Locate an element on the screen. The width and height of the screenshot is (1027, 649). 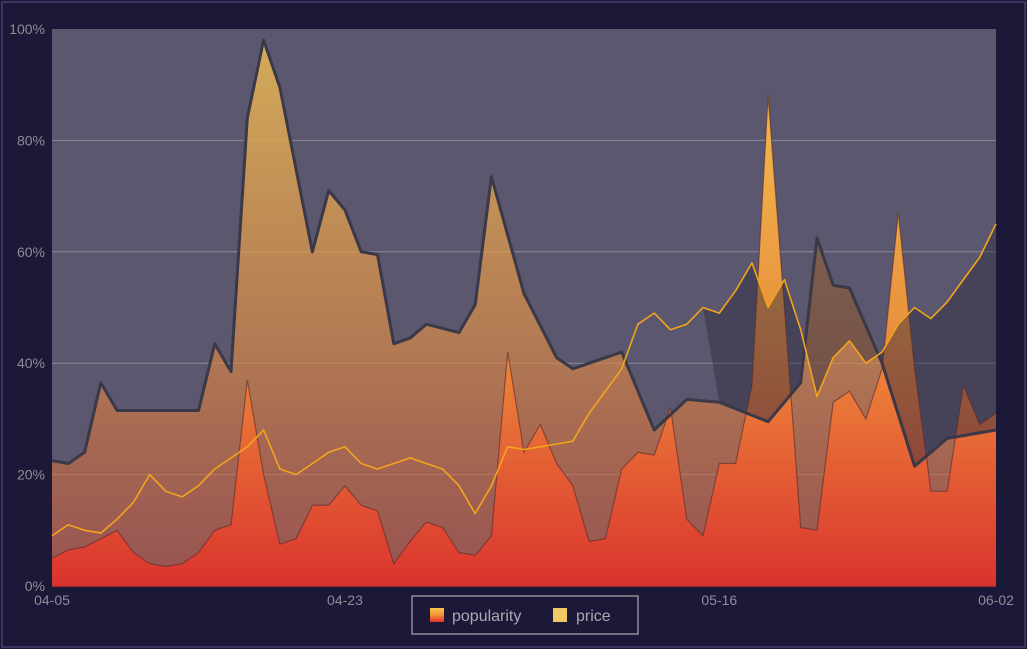
legend: popularity price is located at coordinates (525, 615).